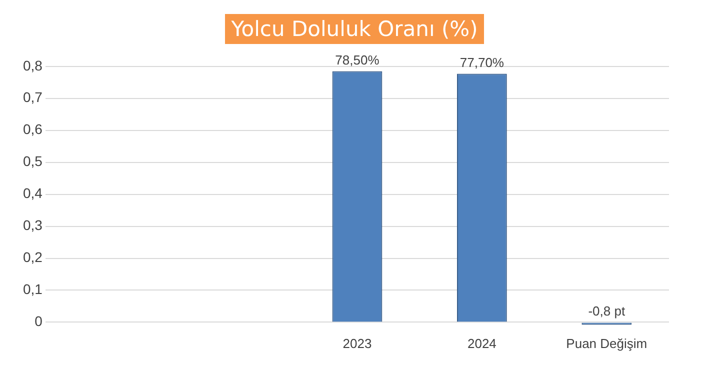 The image size is (709, 373). What do you see at coordinates (357, 60) in the screenshot?
I see `data-label: 78,50%` at bounding box center [357, 60].